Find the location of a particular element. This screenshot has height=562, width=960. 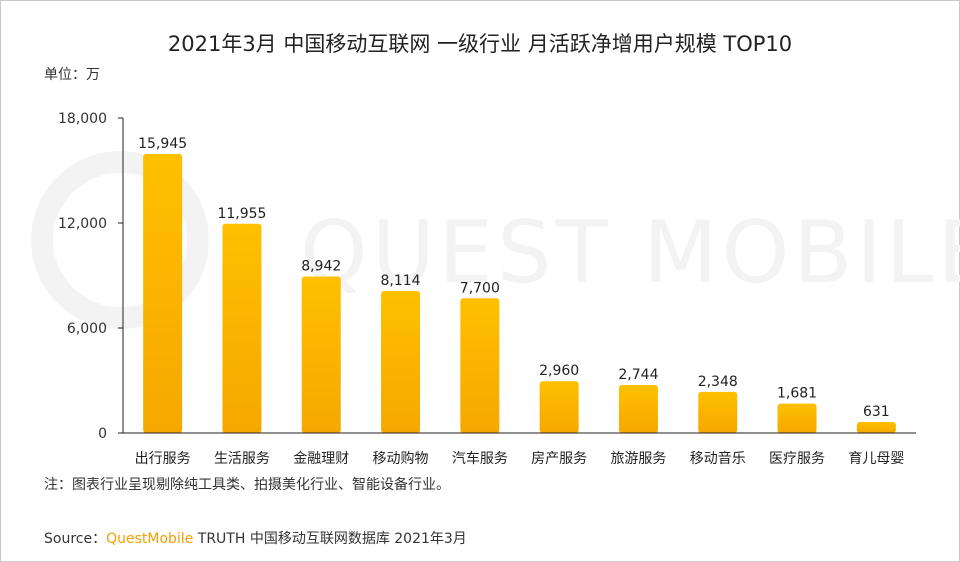

category-label-3: 金融理财 is located at coordinates (321, 459).